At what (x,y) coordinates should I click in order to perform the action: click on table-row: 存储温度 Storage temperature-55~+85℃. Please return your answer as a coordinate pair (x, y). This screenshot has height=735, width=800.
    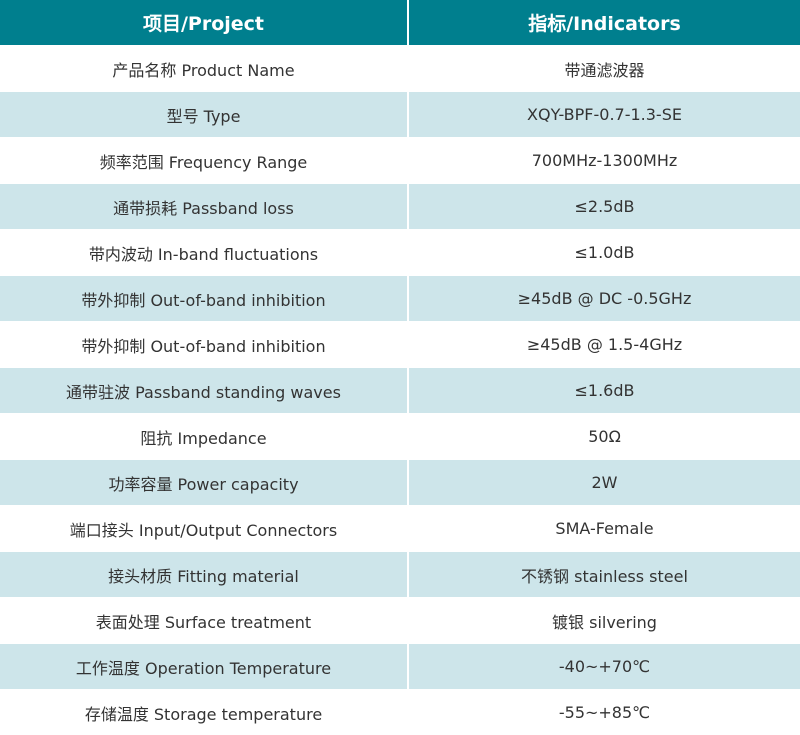
    Looking at the image, I should click on (400, 712).